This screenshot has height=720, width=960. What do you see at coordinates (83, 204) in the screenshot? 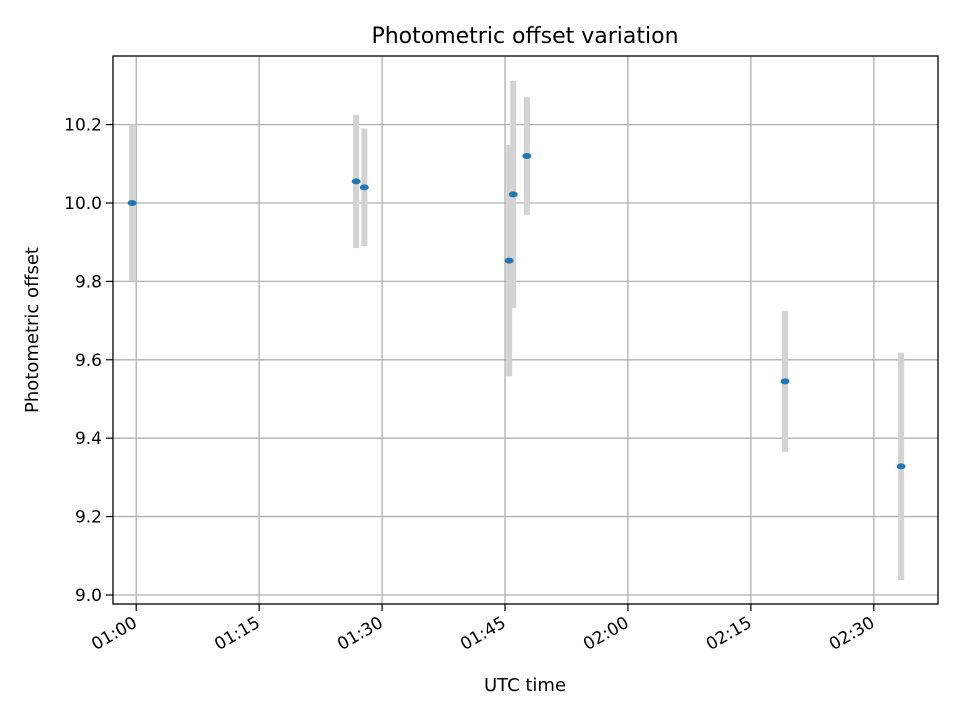
I see `y-tick-label: 10.0` at bounding box center [83, 204].